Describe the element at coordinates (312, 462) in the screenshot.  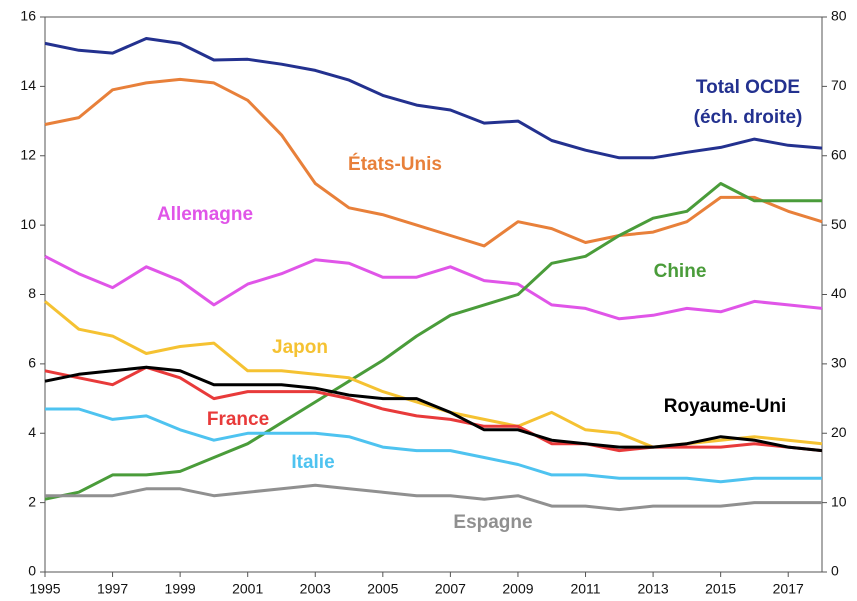
I see `series-label: Italie` at that location.